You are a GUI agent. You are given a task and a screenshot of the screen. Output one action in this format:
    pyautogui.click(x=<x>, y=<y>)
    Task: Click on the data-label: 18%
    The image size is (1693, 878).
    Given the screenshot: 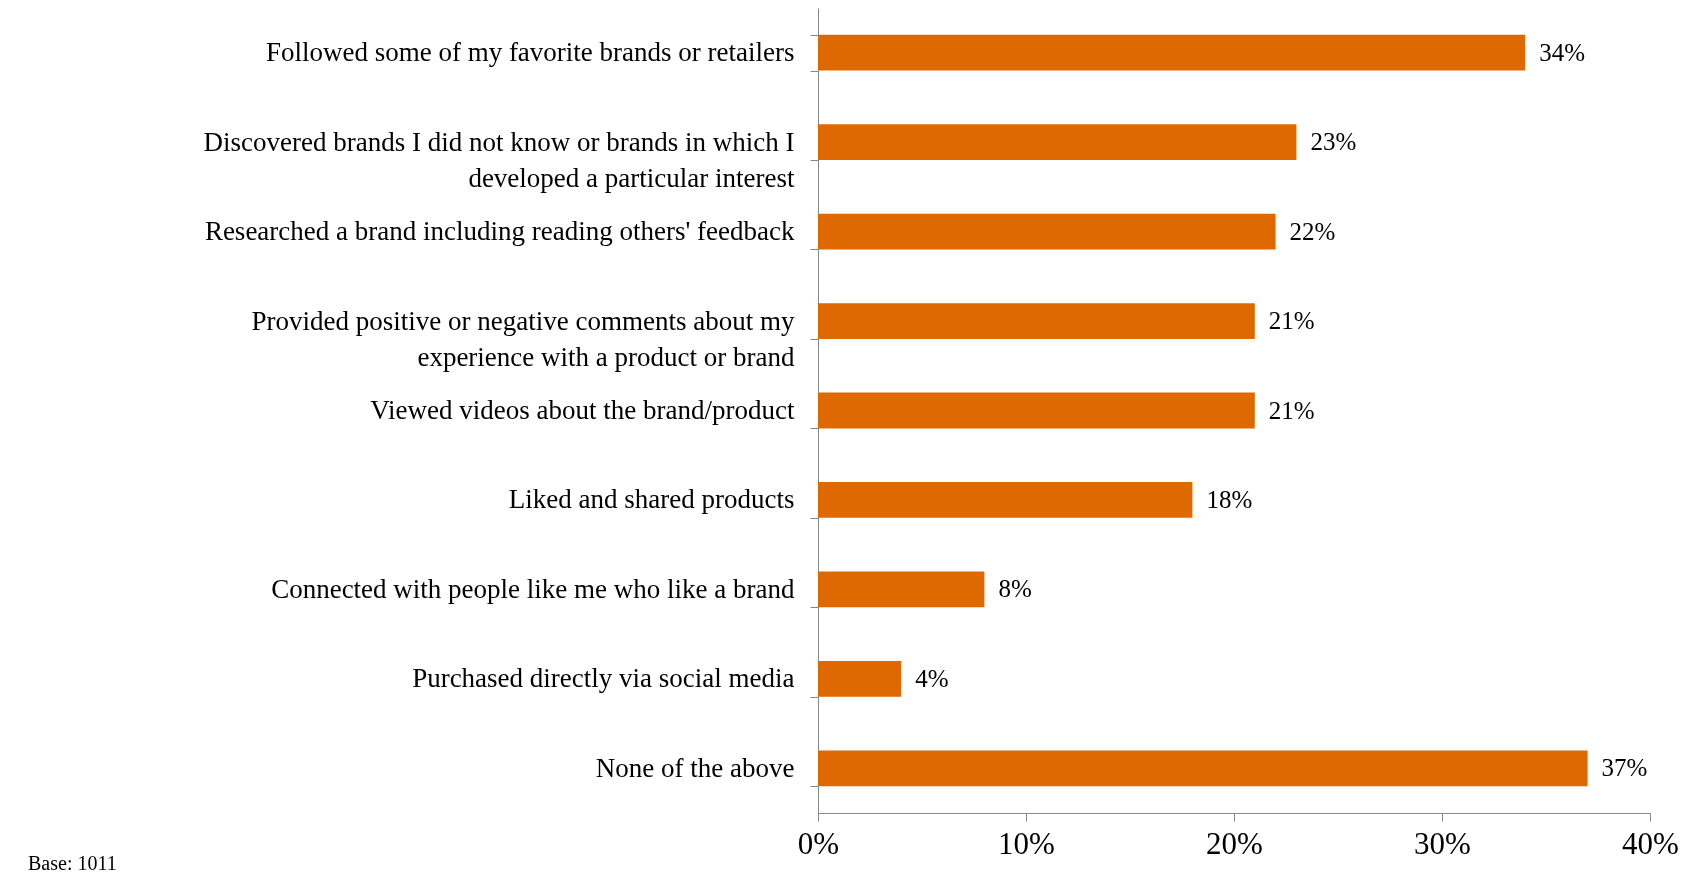 What is the action you would take?
    pyautogui.click(x=1229, y=499)
    